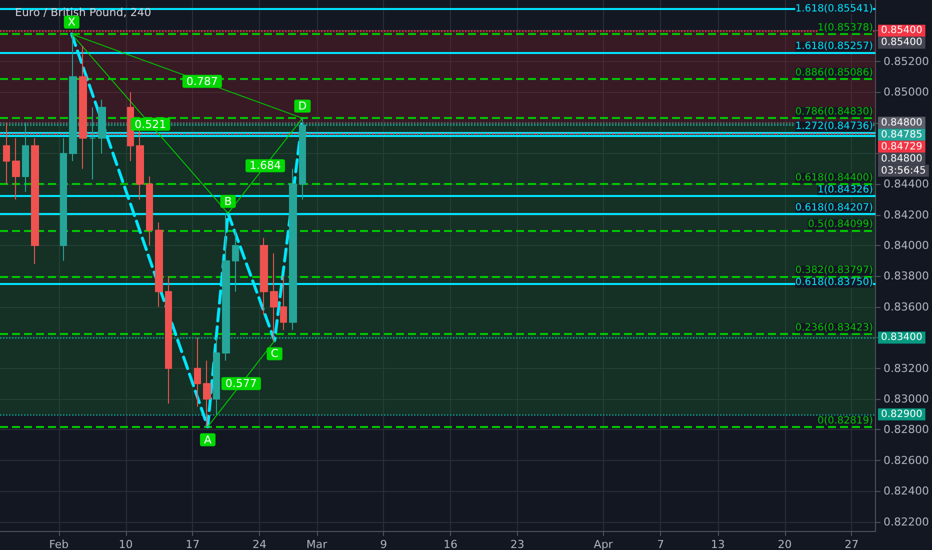  What do you see at coordinates (901, 122) in the screenshot?
I see `ref-line-label: 0.84800` at bounding box center [901, 122].